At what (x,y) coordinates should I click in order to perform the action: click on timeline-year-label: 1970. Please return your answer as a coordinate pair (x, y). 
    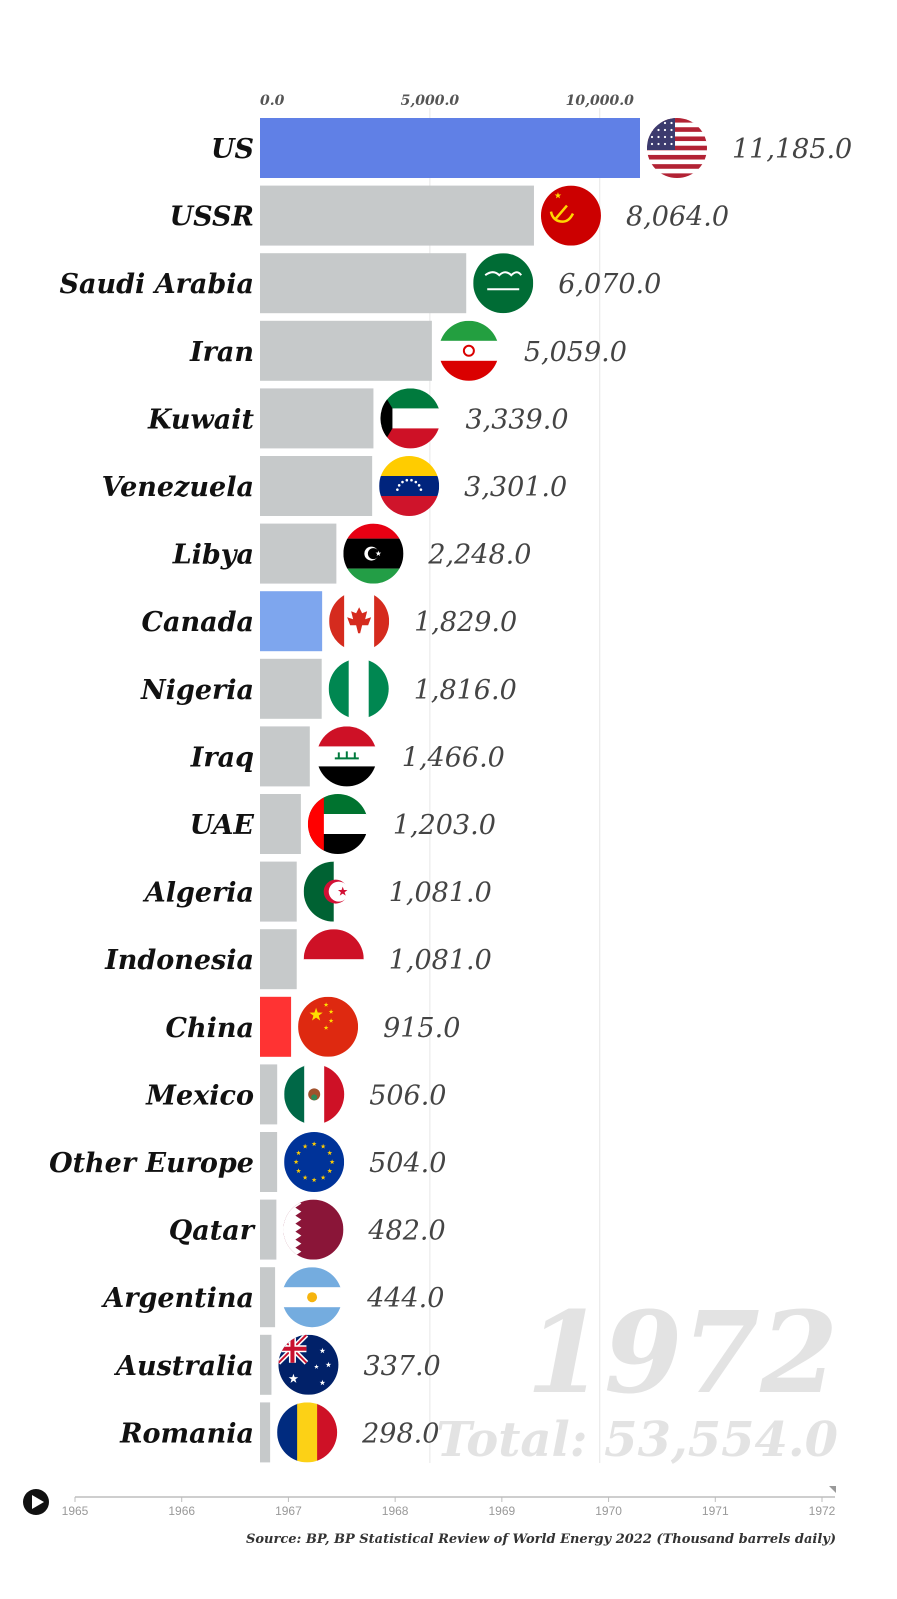
    Looking at the image, I should click on (608, 1511).